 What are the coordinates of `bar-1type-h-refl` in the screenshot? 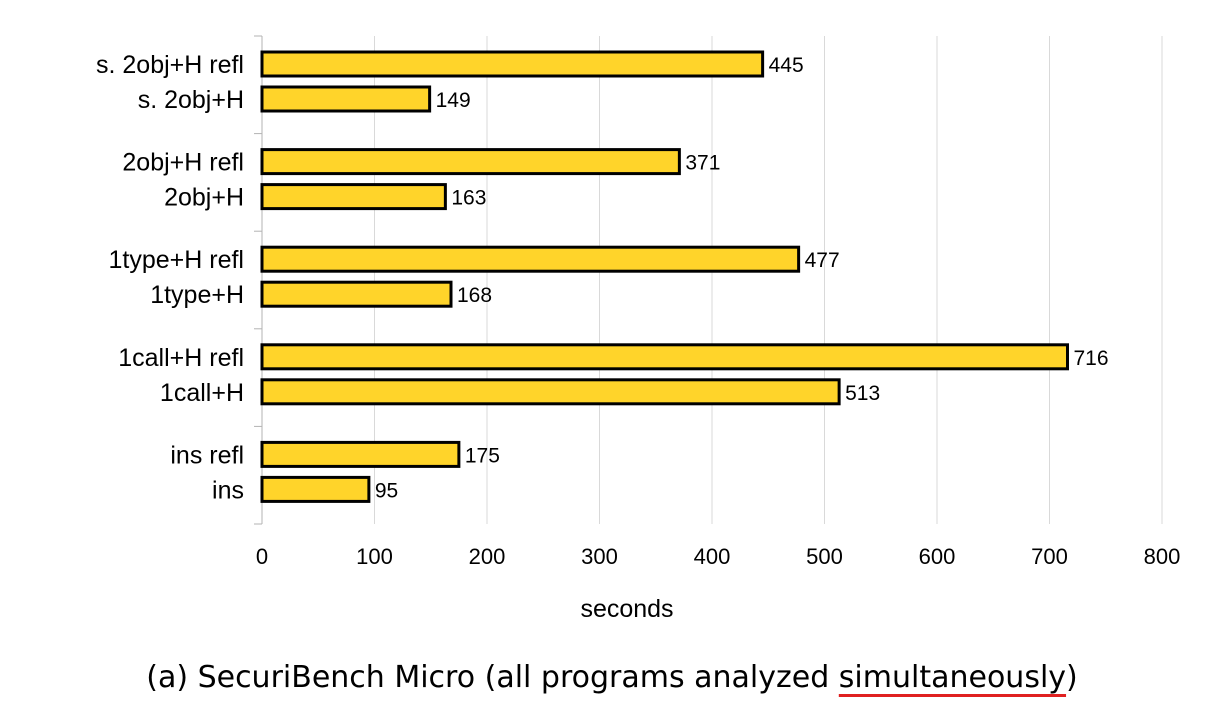 It's located at (530, 259).